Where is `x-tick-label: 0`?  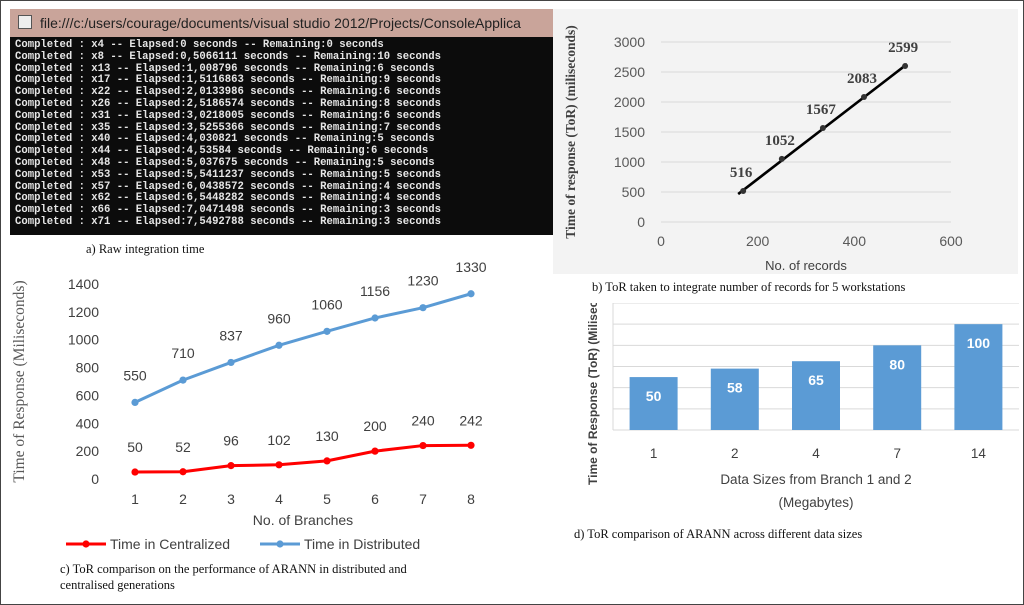 x-tick-label: 0 is located at coordinates (661, 241).